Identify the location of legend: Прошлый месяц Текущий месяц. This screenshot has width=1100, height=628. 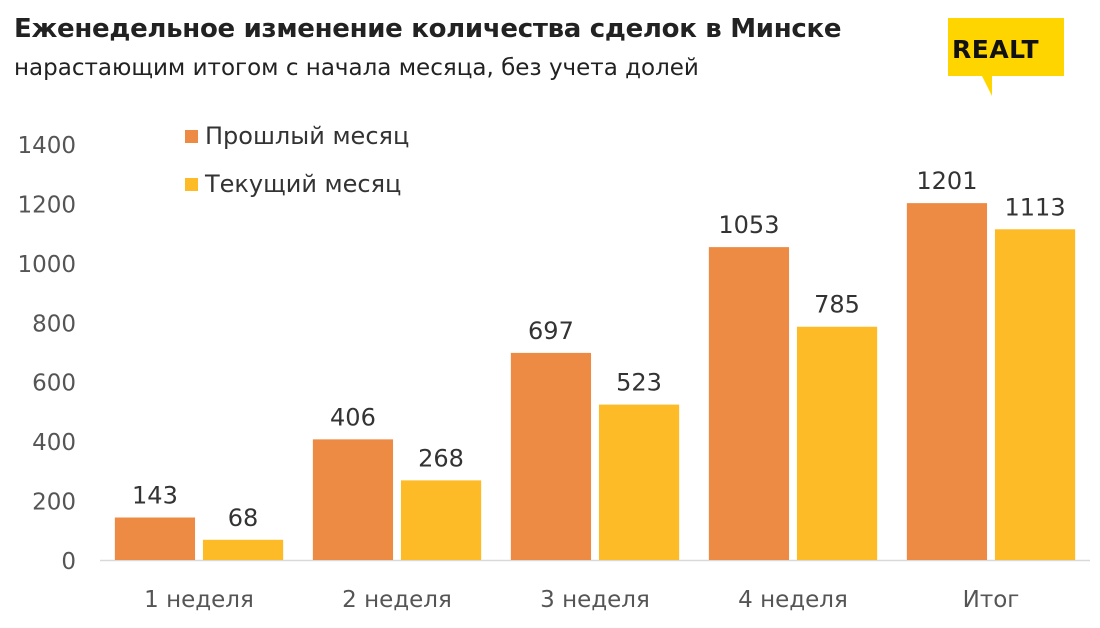
(297, 160).